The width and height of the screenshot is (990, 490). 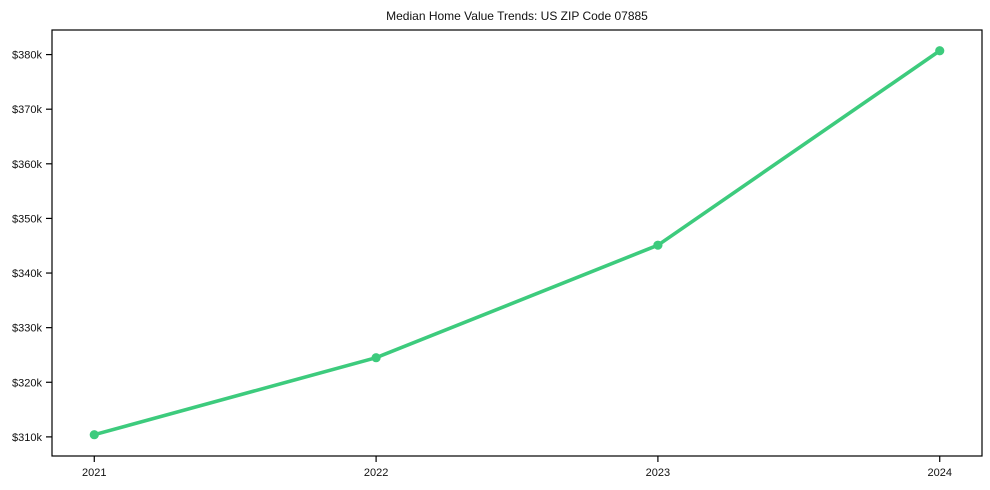 What do you see at coordinates (376, 473) in the screenshot?
I see `x-tick-label: 2022` at bounding box center [376, 473].